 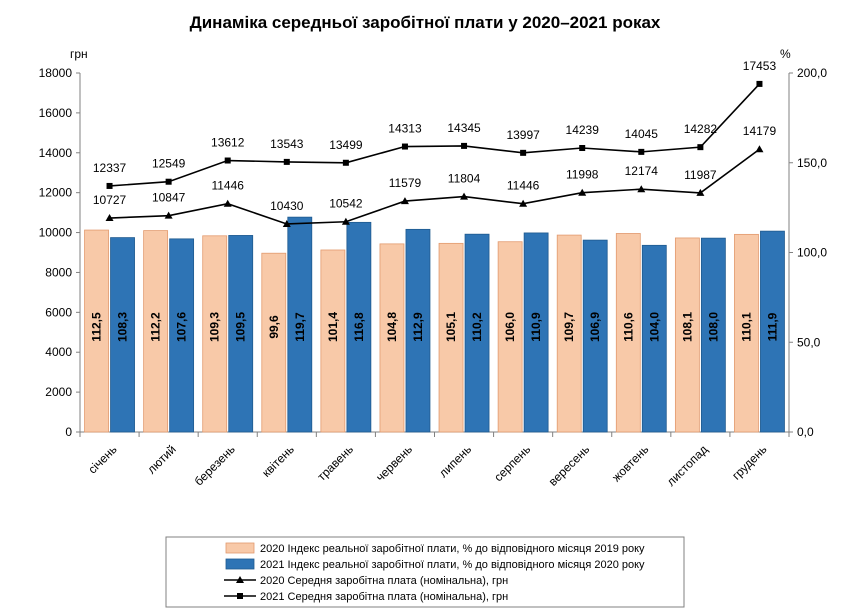 I want to click on bar-value-label: 106,9, so click(x=595, y=327).